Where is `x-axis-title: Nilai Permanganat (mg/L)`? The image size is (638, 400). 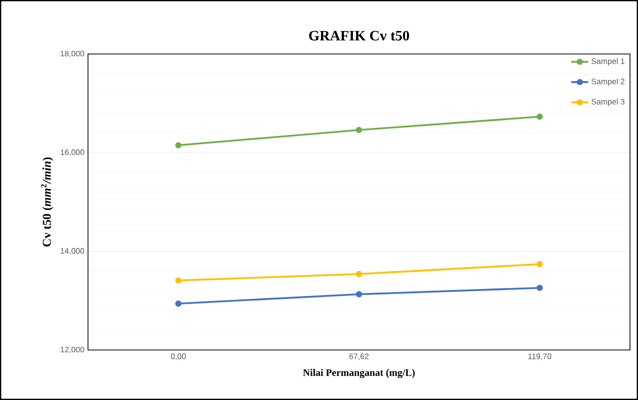
x-axis-title: Nilai Permanganat (mg/L) is located at coordinates (359, 373).